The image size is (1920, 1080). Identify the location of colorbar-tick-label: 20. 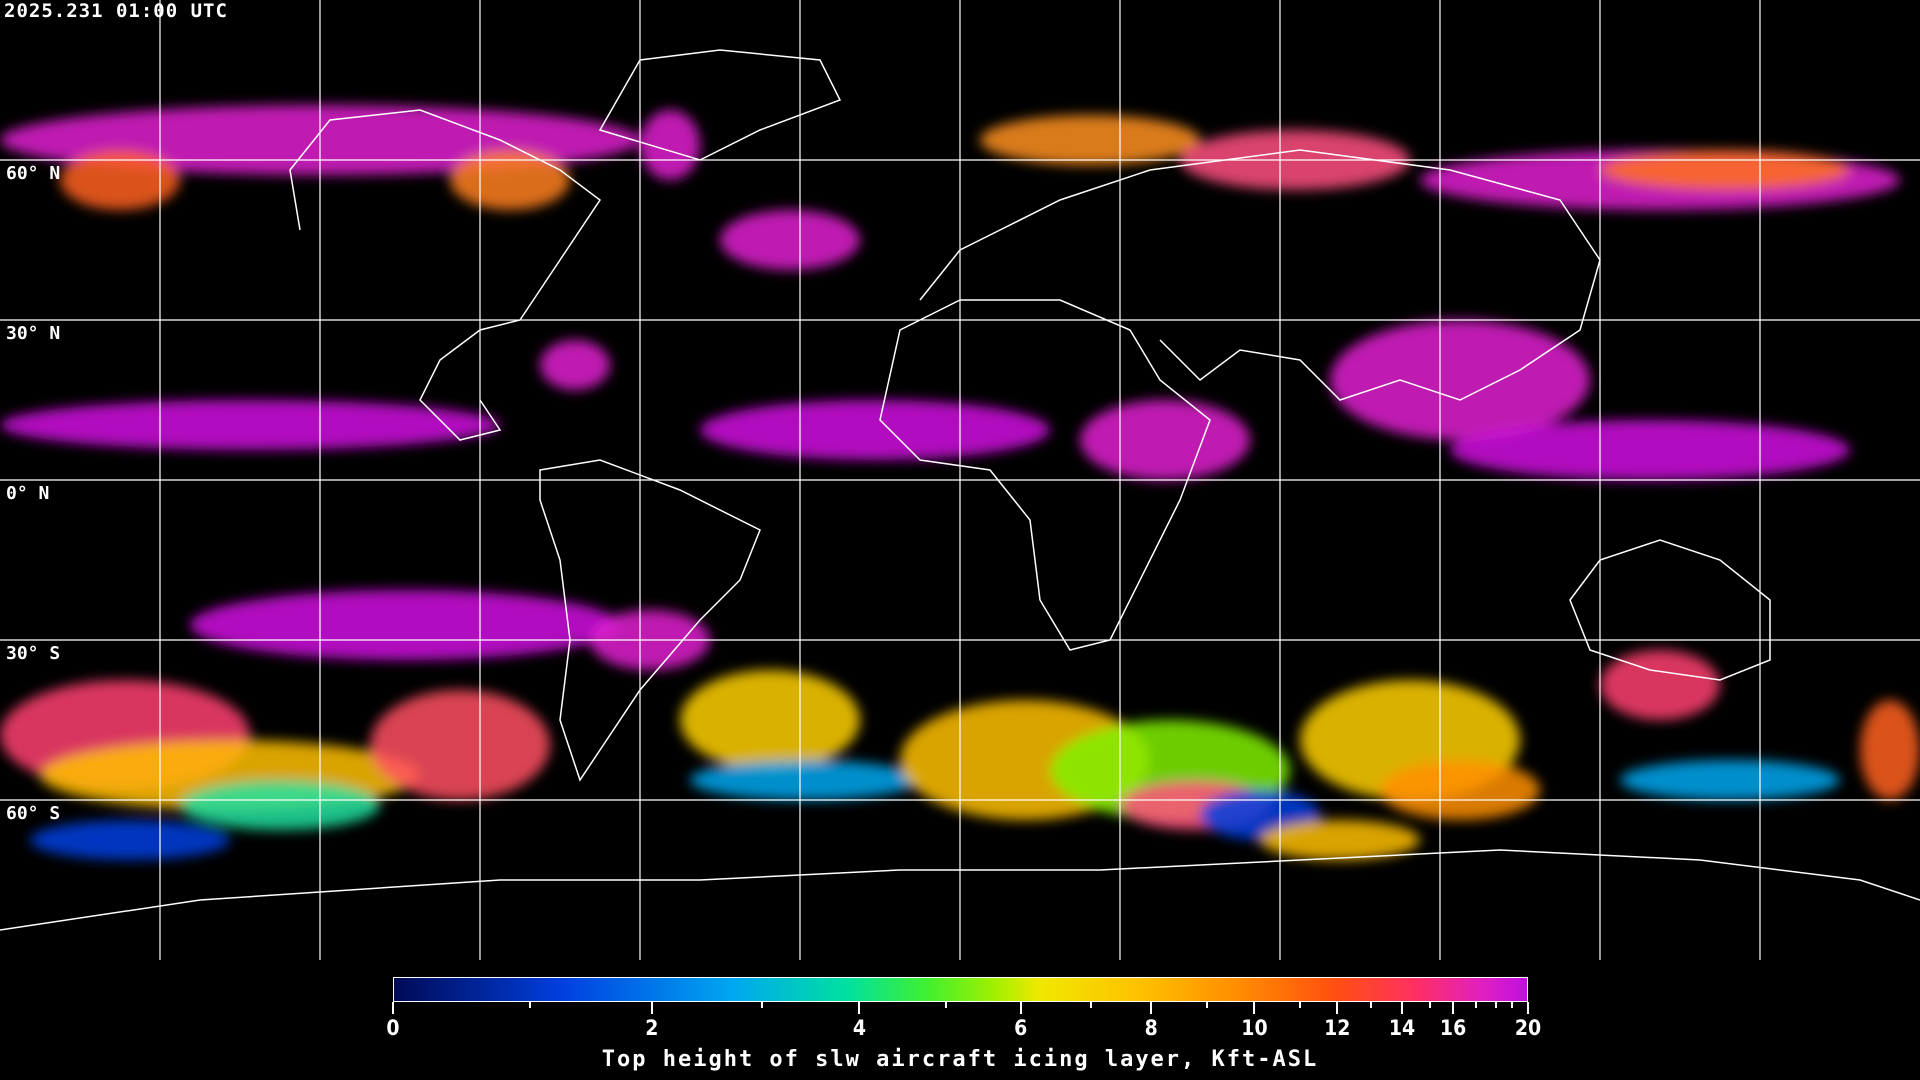
(1528, 1028).